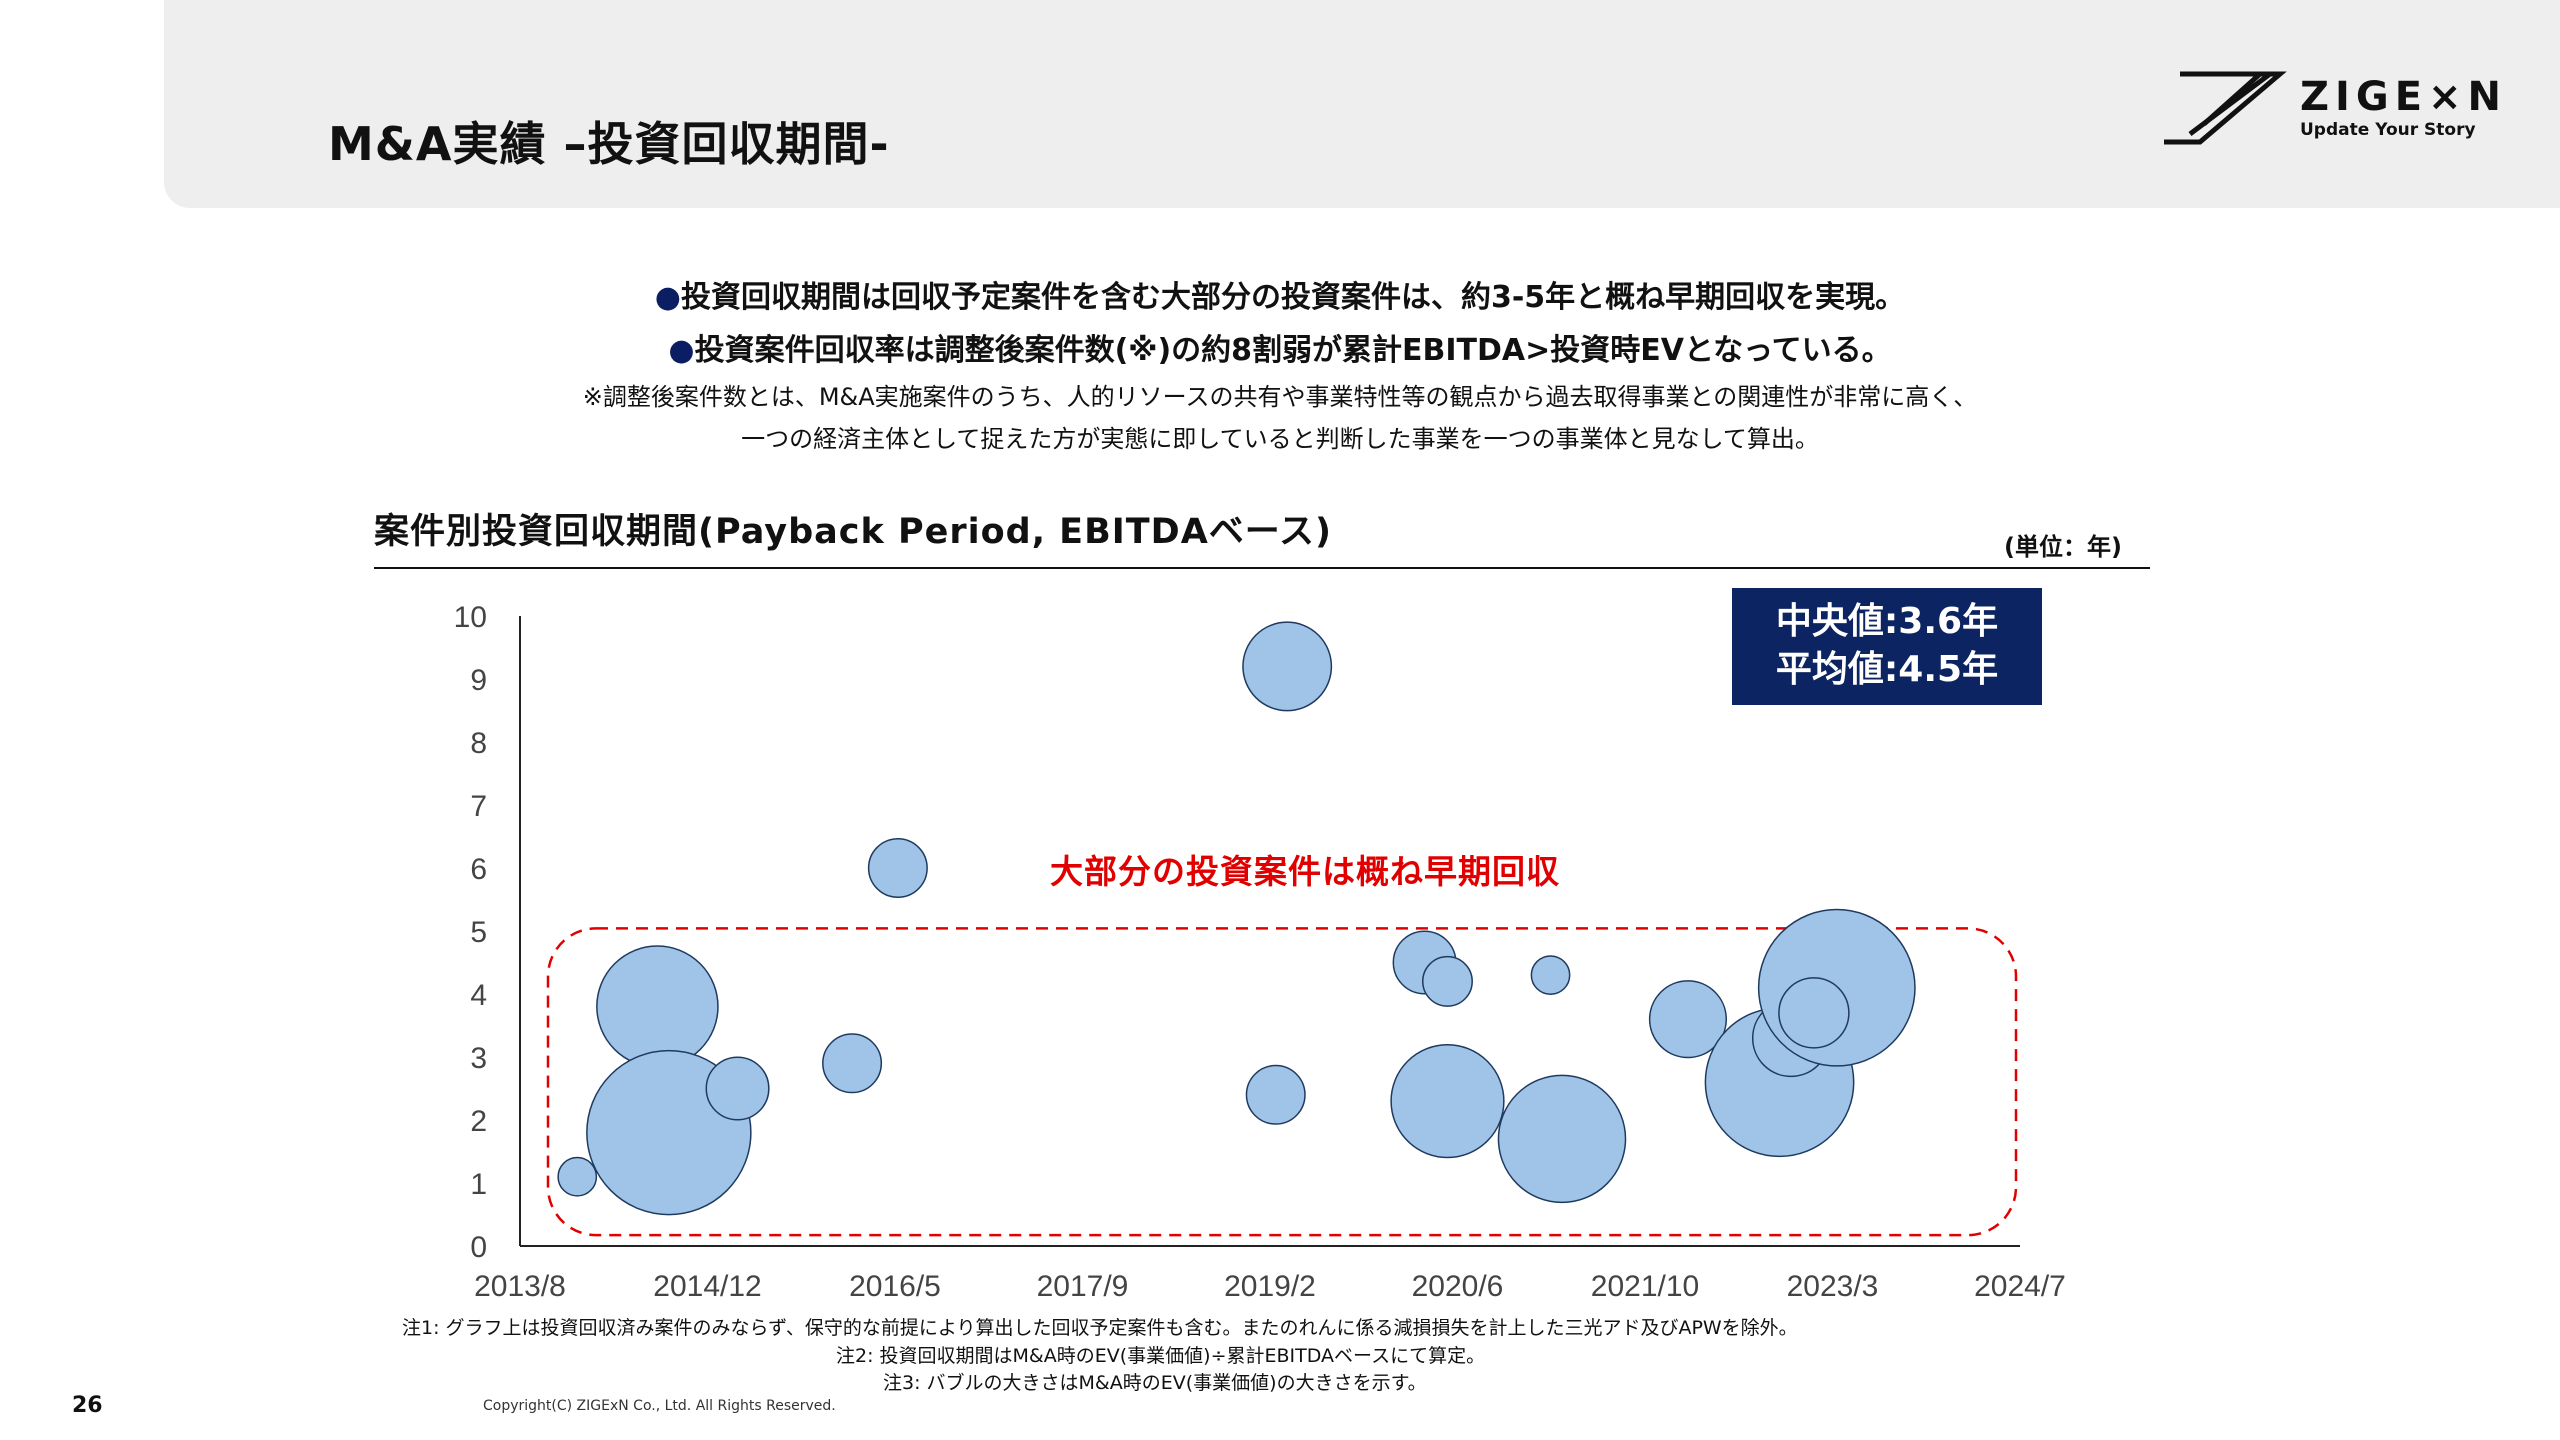 This screenshot has height=1440, width=2560. What do you see at coordinates (478, 1247) in the screenshot?
I see `y-tick-label: 0` at bounding box center [478, 1247].